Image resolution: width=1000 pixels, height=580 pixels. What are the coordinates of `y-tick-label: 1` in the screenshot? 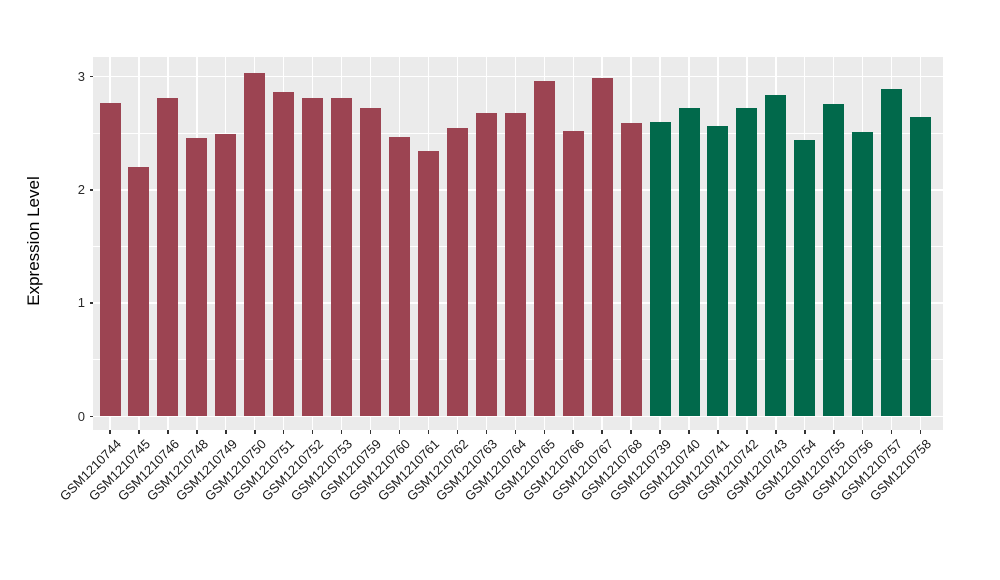 It's located at (81, 303).